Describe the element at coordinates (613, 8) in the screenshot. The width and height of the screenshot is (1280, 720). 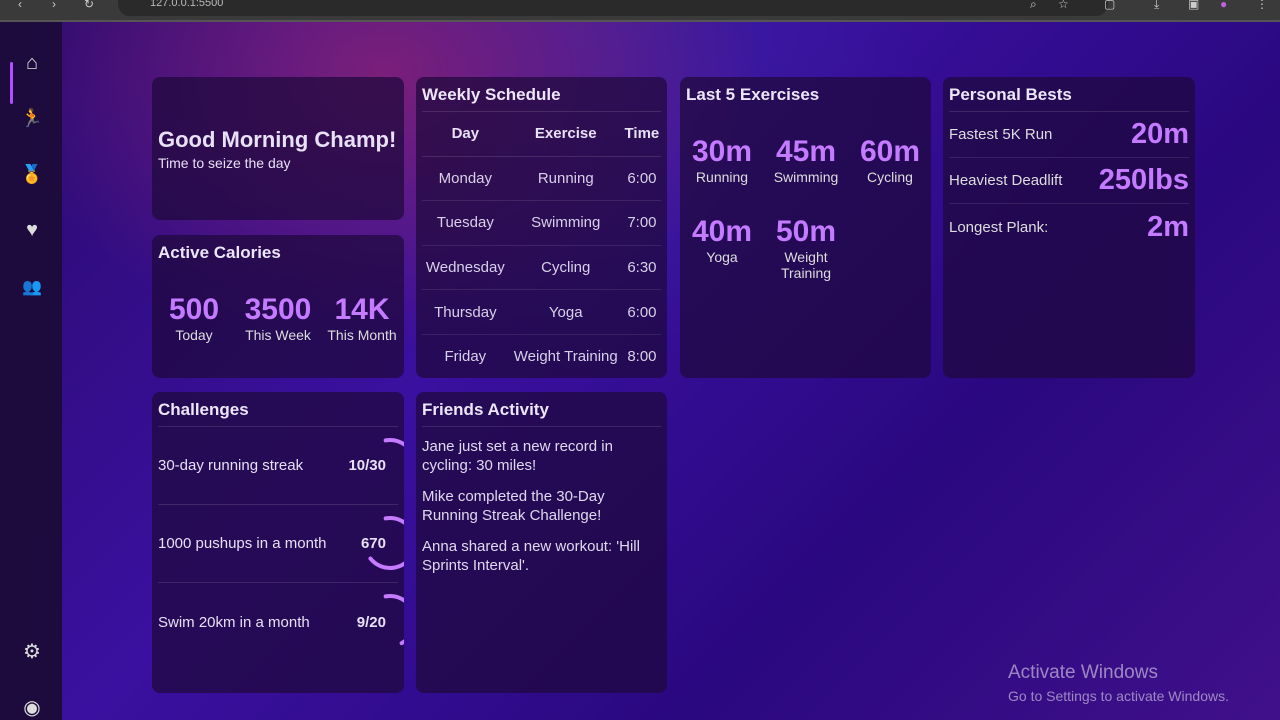
I see `address-bar: 127.0.0.1:5500` at that location.